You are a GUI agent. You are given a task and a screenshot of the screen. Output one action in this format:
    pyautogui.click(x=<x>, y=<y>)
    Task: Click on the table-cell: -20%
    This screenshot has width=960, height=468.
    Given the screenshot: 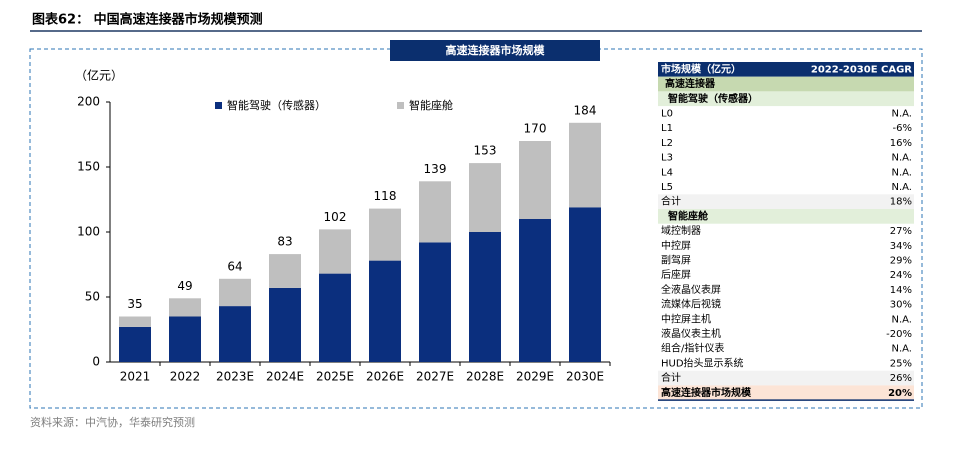 What is the action you would take?
    pyautogui.click(x=899, y=334)
    